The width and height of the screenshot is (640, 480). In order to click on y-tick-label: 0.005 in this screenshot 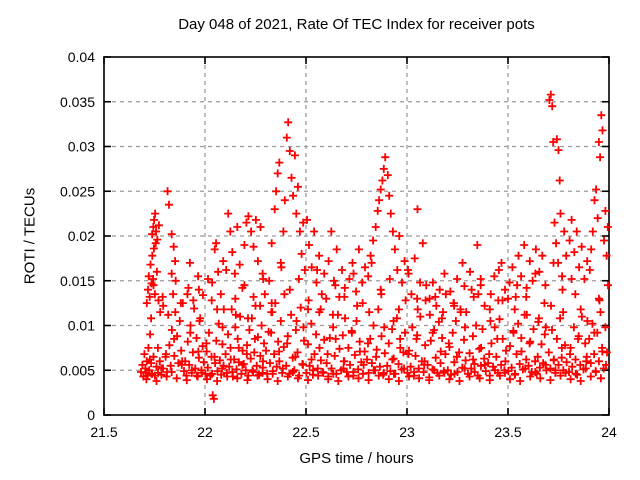, I will do `click(77, 370)`.